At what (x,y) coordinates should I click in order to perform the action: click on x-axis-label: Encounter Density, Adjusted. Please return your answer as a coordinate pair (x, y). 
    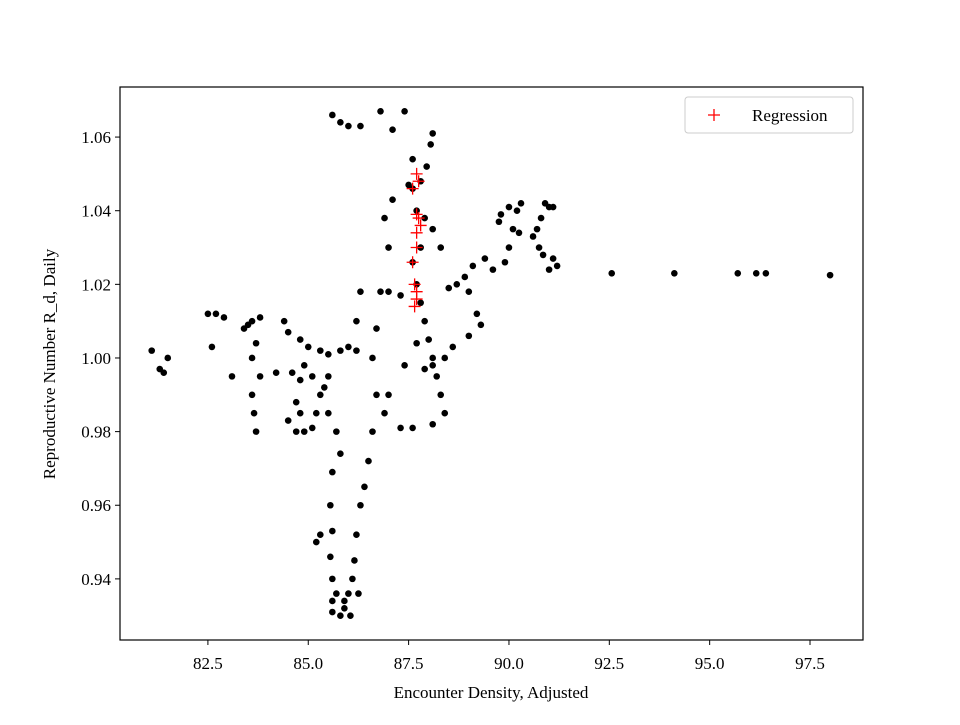
    Looking at the image, I should click on (491, 692).